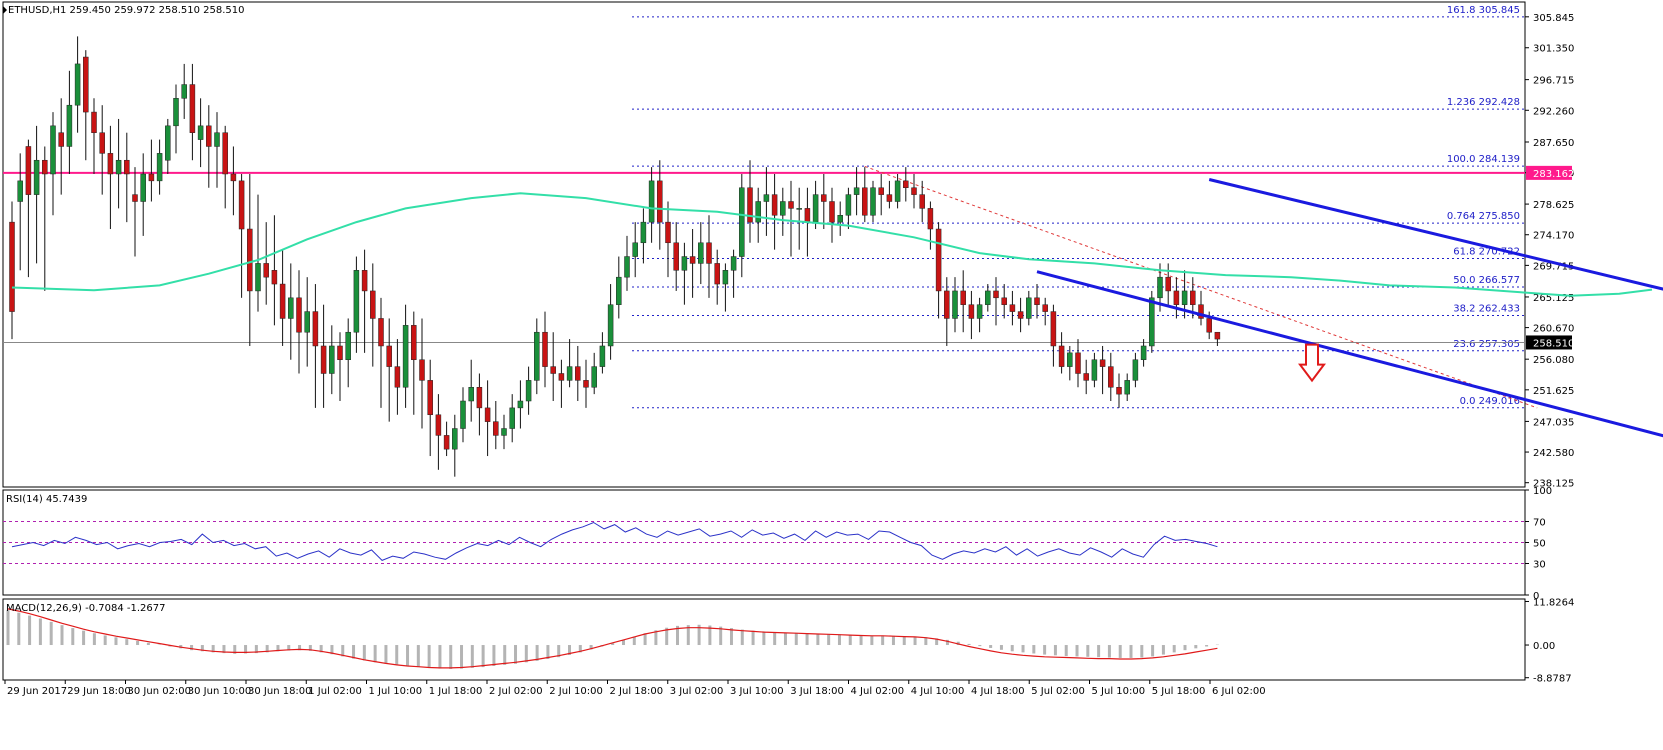 This screenshot has width=1663, height=750. Describe the element at coordinates (637, 691) in the screenshot. I see `time-tick-label: 2 Jul 18:00` at that location.